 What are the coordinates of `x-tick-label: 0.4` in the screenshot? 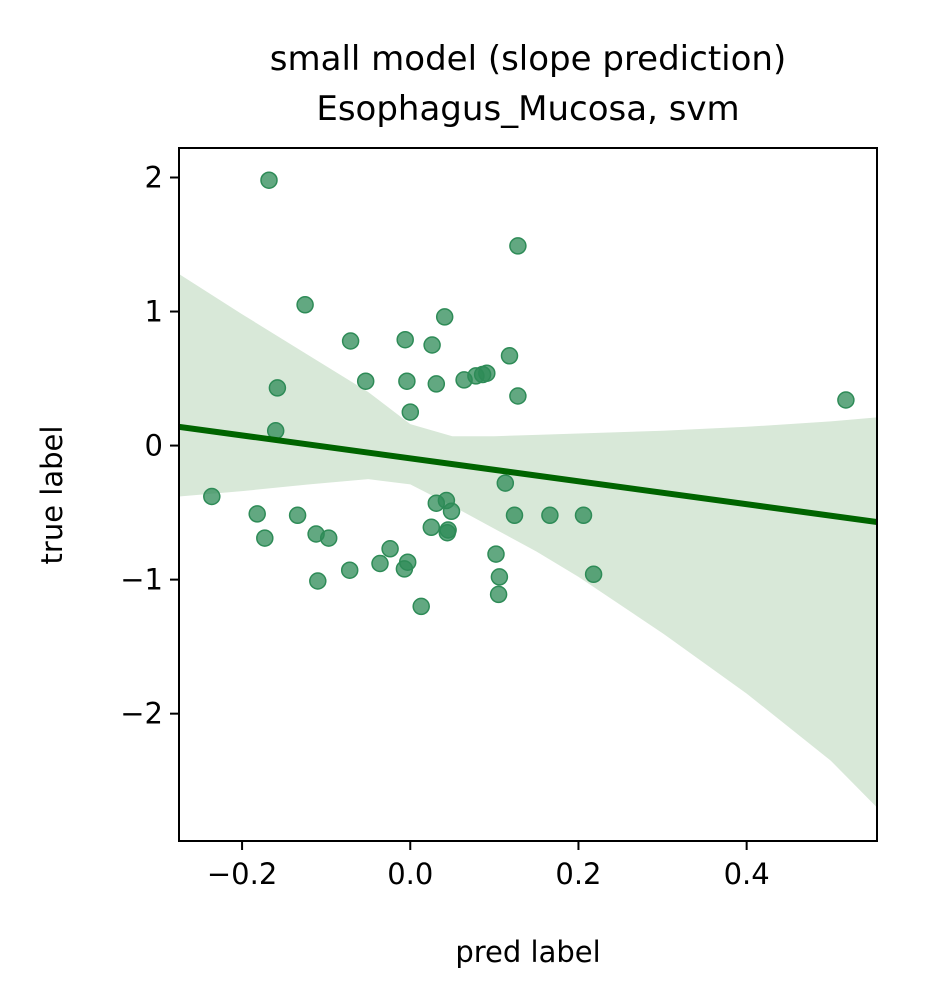 It's located at (747, 874).